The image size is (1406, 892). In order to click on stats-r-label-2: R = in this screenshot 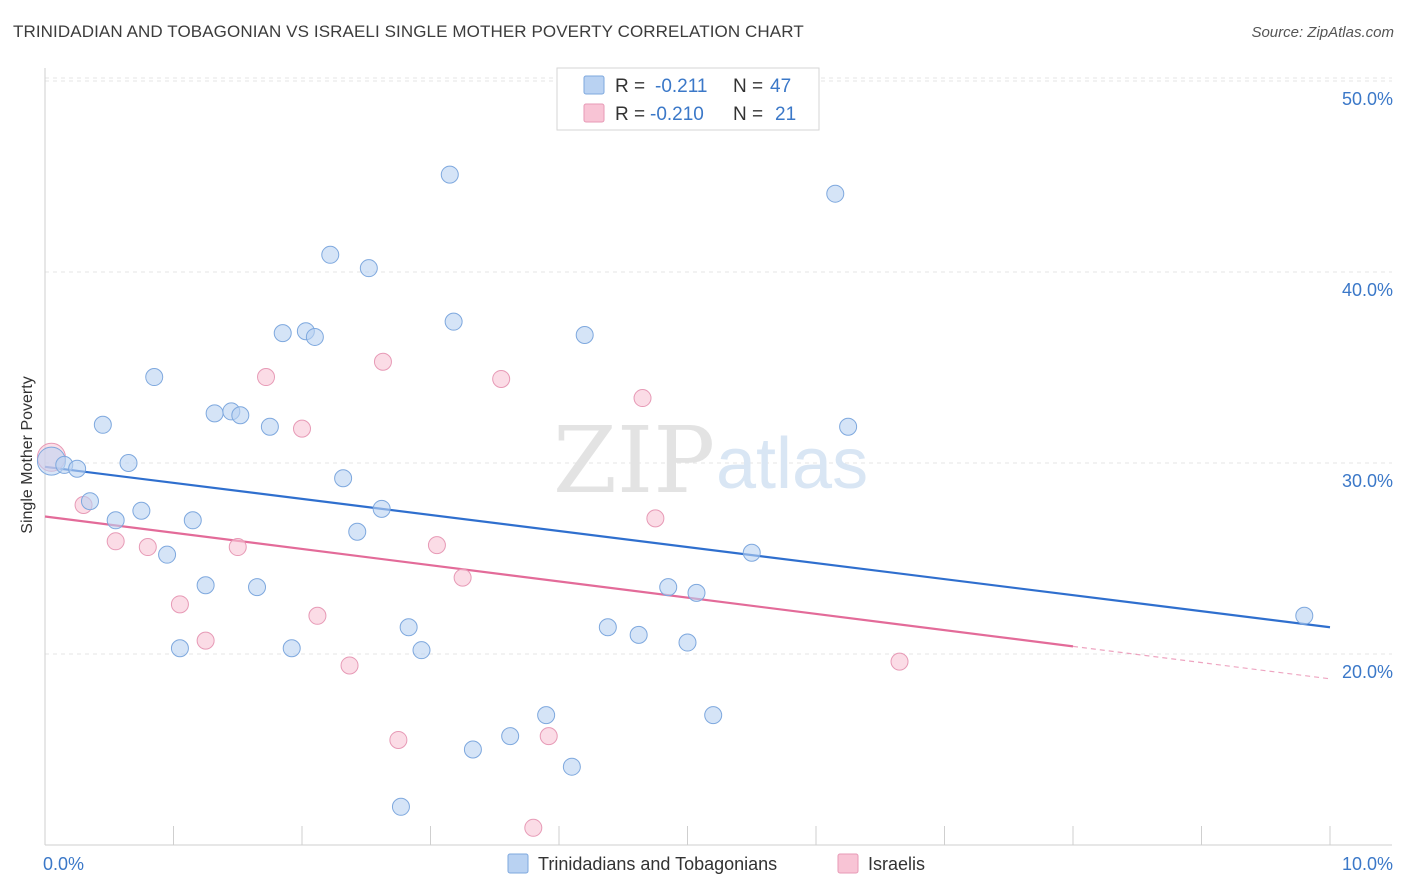, I will do `click(630, 114)`.